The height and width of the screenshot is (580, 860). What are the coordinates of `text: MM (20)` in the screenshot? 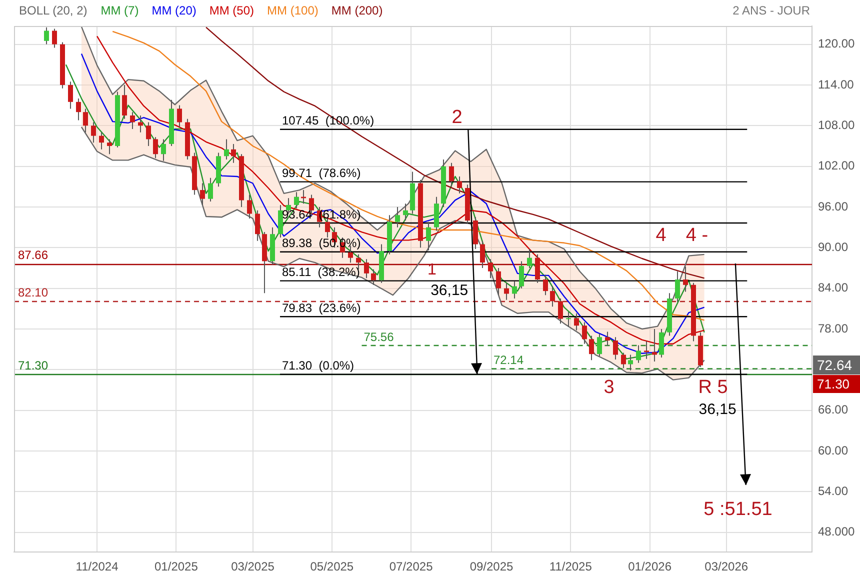 It's located at (174, 10).